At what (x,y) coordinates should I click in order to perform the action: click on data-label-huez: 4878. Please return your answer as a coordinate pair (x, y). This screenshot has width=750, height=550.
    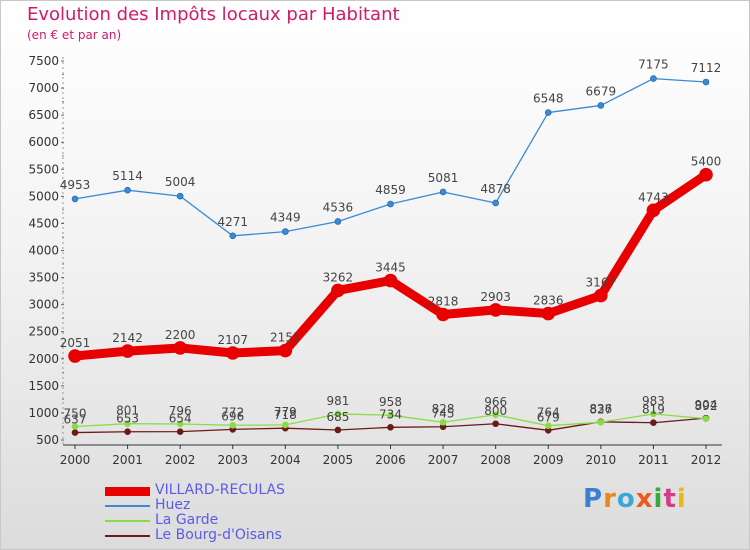
    Looking at the image, I should click on (495, 189).